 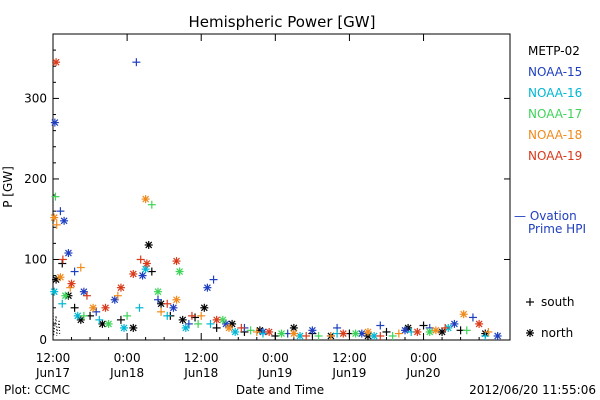 I want to click on x-tick-date-label: Jun17, so click(x=52, y=373).